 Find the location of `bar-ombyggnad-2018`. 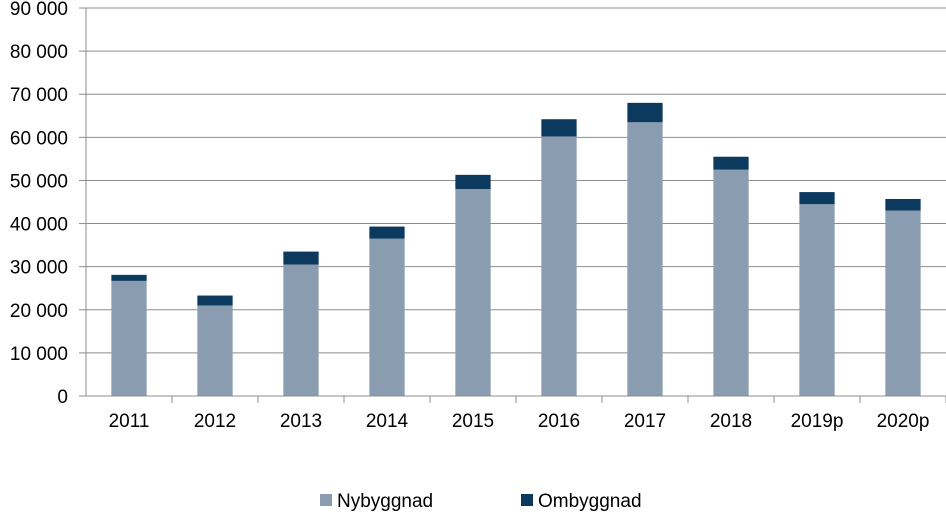

bar-ombyggnad-2018 is located at coordinates (731, 163).